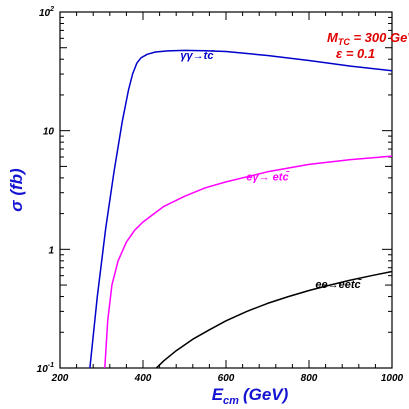 This screenshot has height=409, width=409. Describe the element at coordinates (267, 177) in the screenshot. I see `series-label-1: eγ→ etc̄` at that location.